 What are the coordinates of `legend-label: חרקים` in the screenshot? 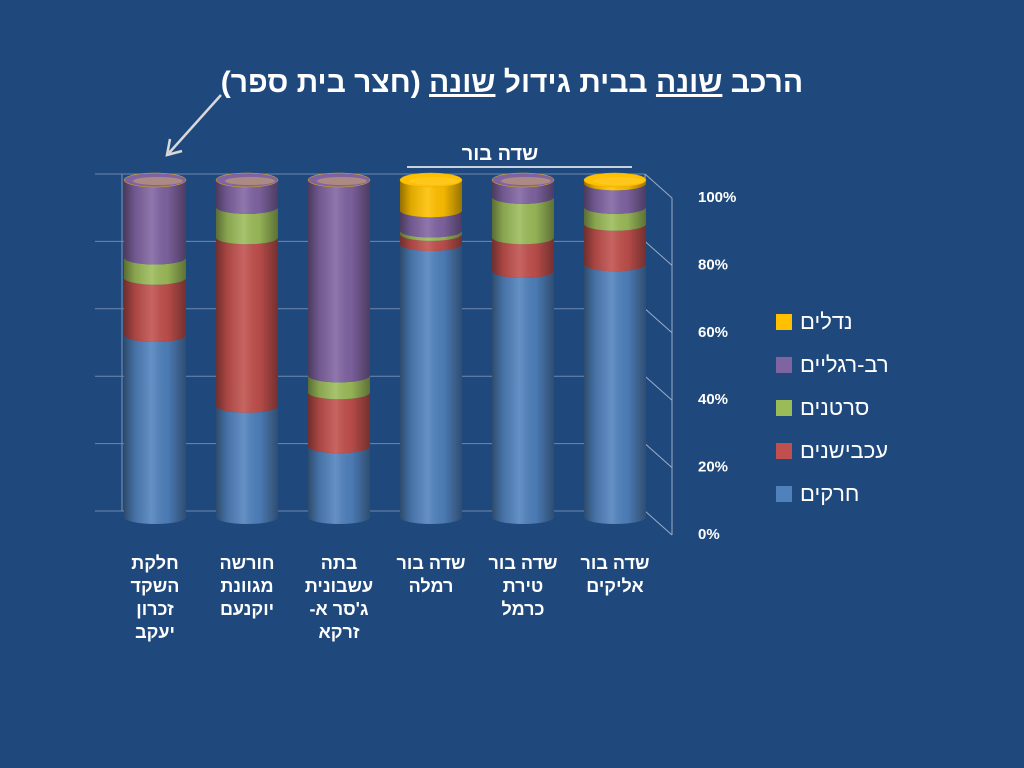 It's located at (830, 493).